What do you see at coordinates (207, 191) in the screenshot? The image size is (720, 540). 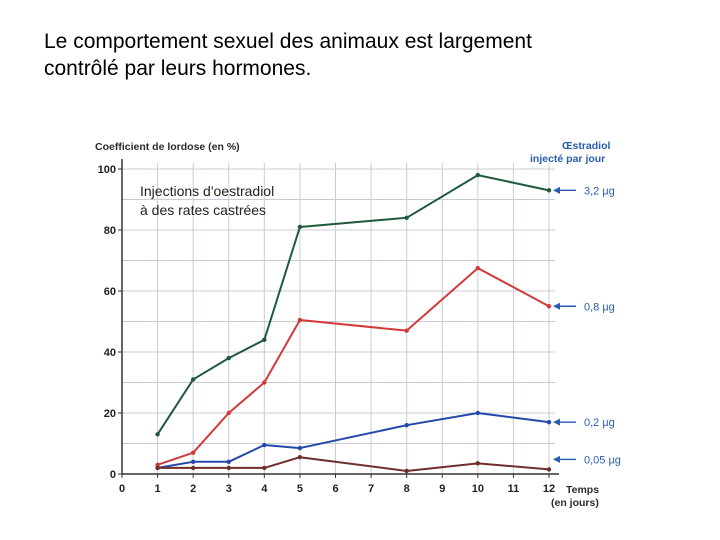 I see `chart-annotation-line-1: Injections d'oestradiol` at bounding box center [207, 191].